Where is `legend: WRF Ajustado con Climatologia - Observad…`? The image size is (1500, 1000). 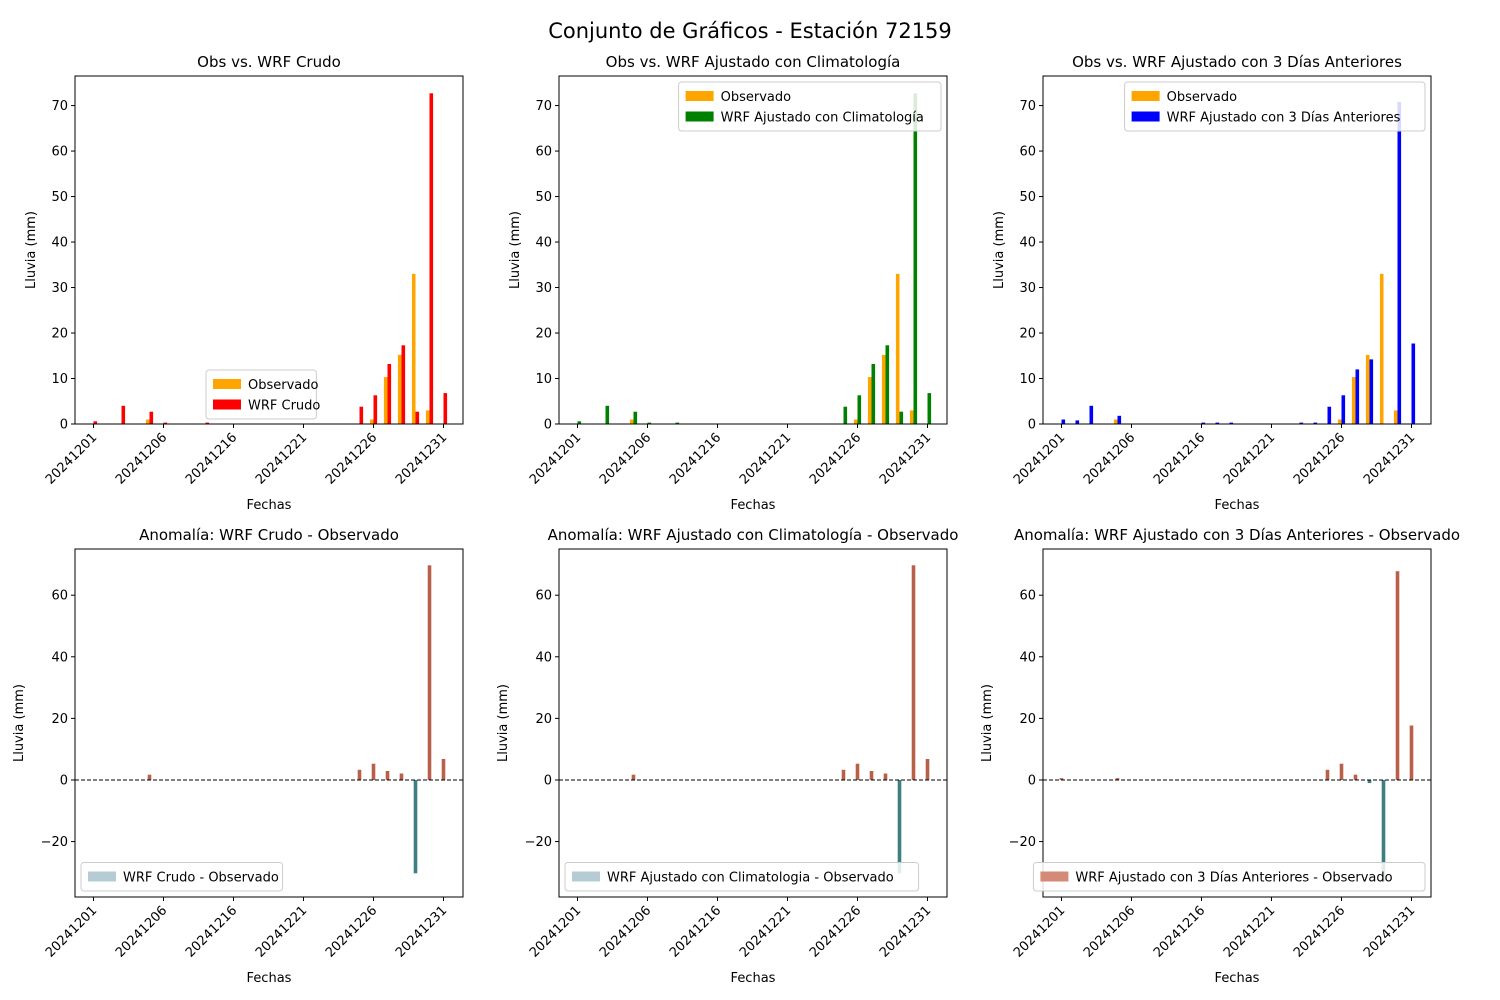 legend: WRF Ajustado con Climatologia - Observad… is located at coordinates (742, 877).